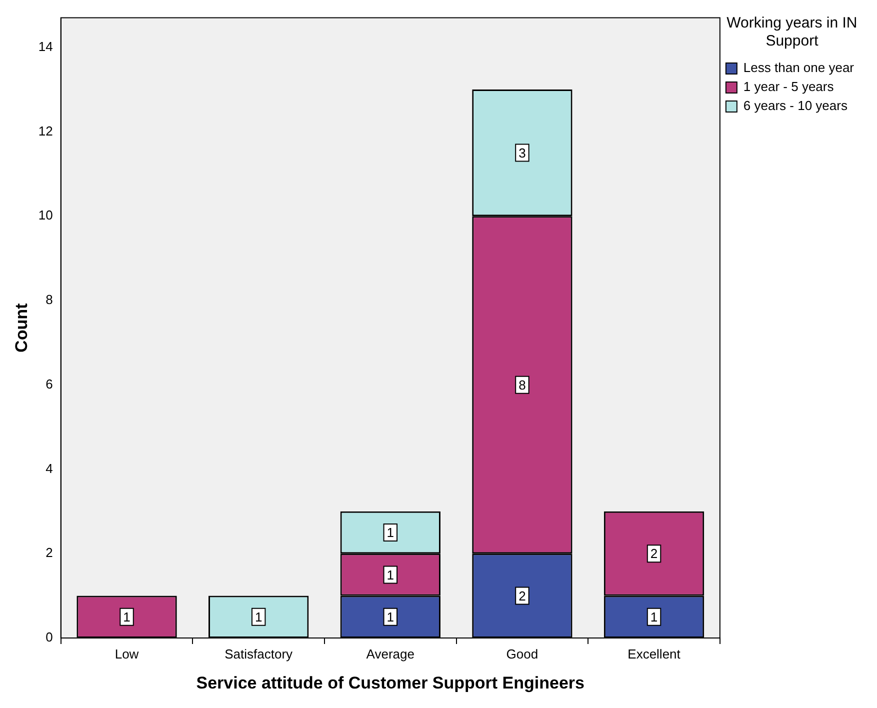 The image size is (877, 708). I want to click on y-tick-label: 2, so click(49, 552).